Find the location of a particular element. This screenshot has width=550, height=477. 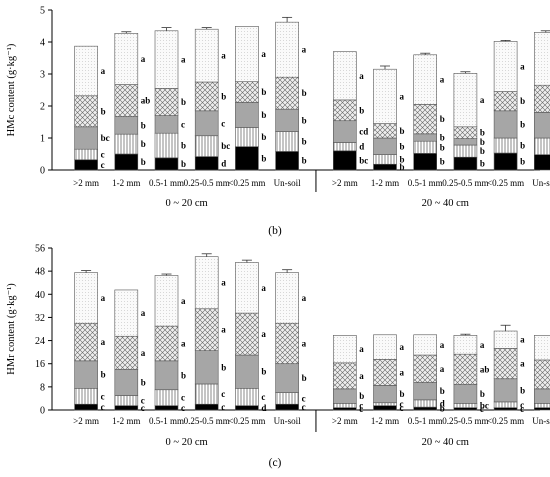

y-axis-title: HMc content (g·kg⁻¹) is located at coordinates (11, 89).